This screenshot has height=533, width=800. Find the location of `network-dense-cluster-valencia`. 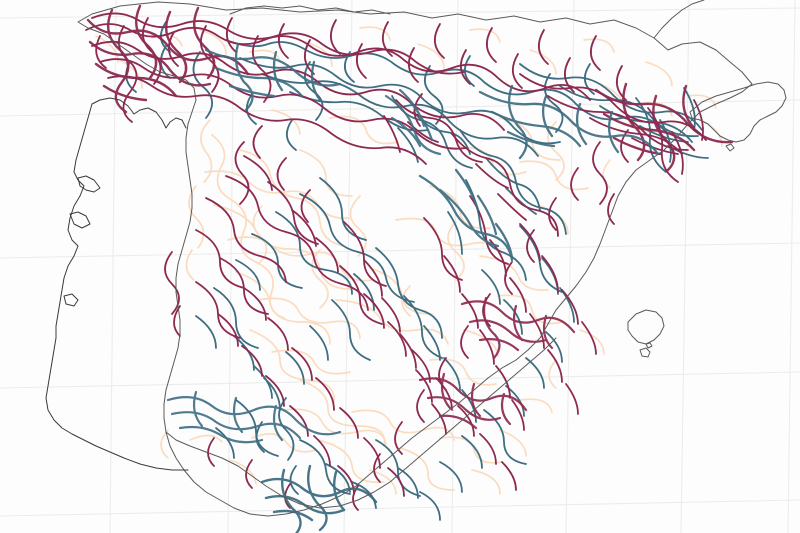

network-dense-cluster-valencia is located at coordinates (518, 328).